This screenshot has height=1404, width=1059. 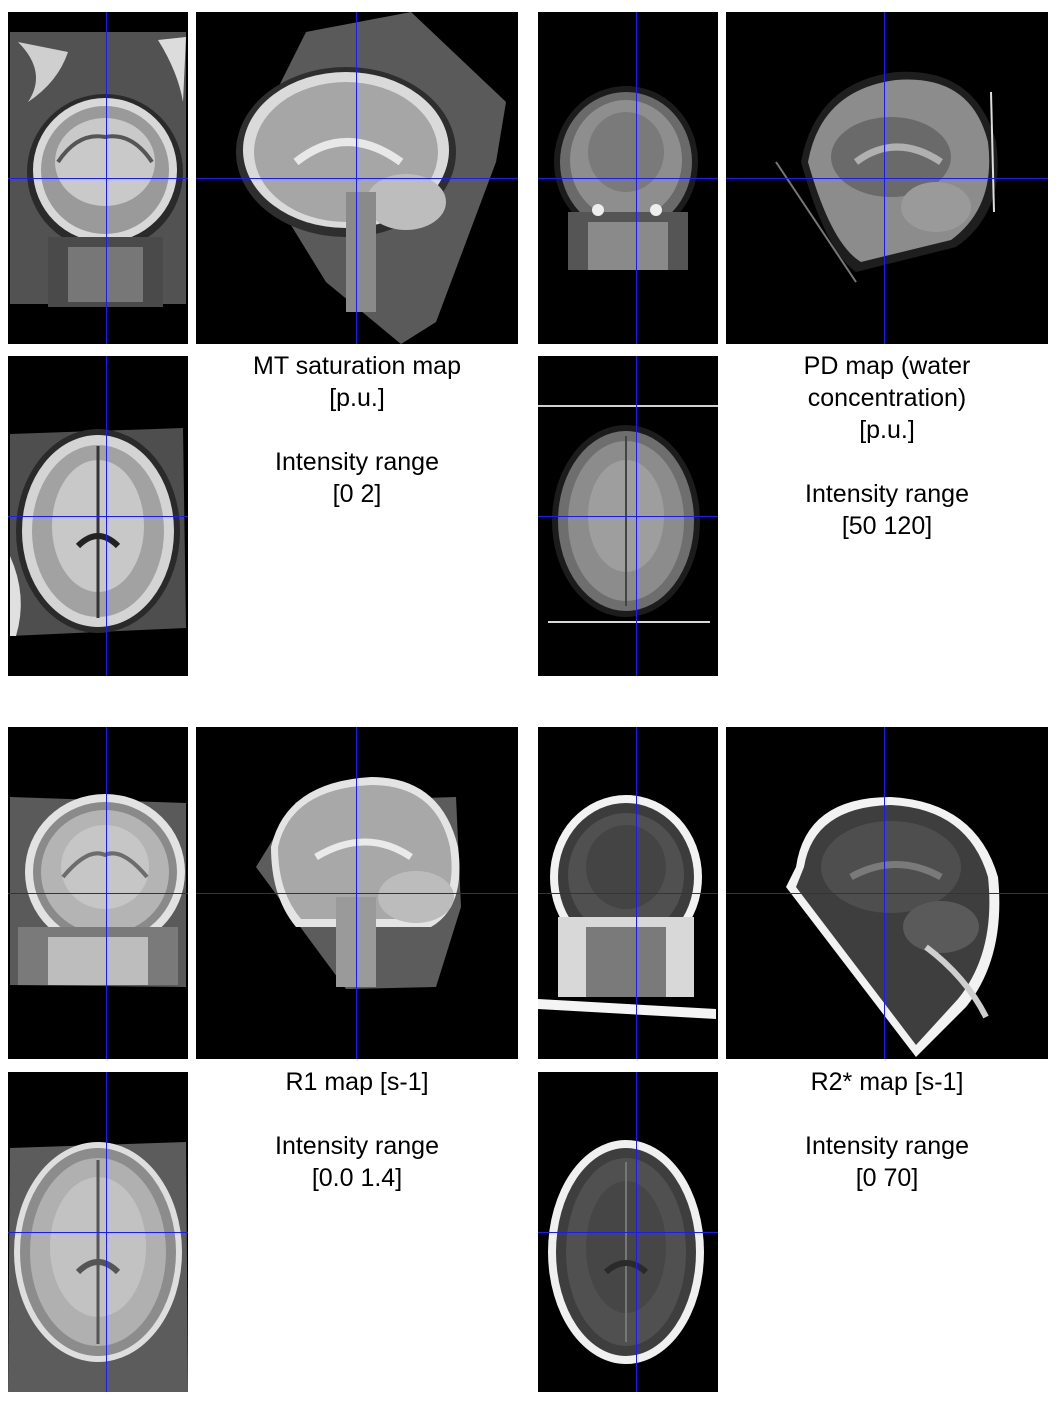 I want to click on r1-axial-slice, so click(x=98, y=1267).